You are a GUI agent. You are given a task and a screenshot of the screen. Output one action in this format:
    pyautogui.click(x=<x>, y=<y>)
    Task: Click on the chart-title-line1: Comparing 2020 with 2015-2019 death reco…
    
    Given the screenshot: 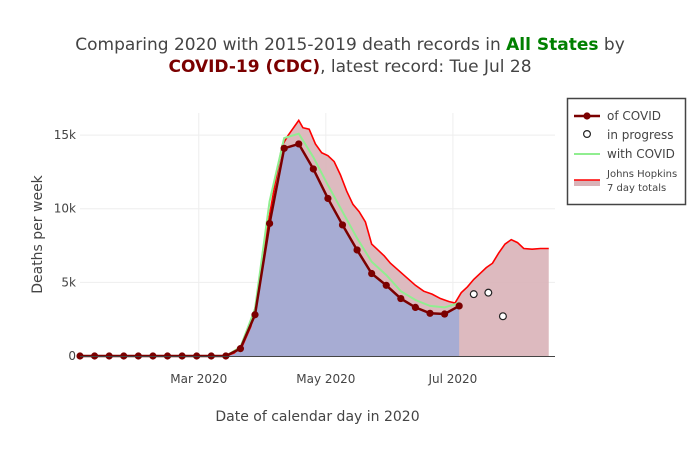 What is the action you would take?
    pyautogui.click(x=350, y=45)
    